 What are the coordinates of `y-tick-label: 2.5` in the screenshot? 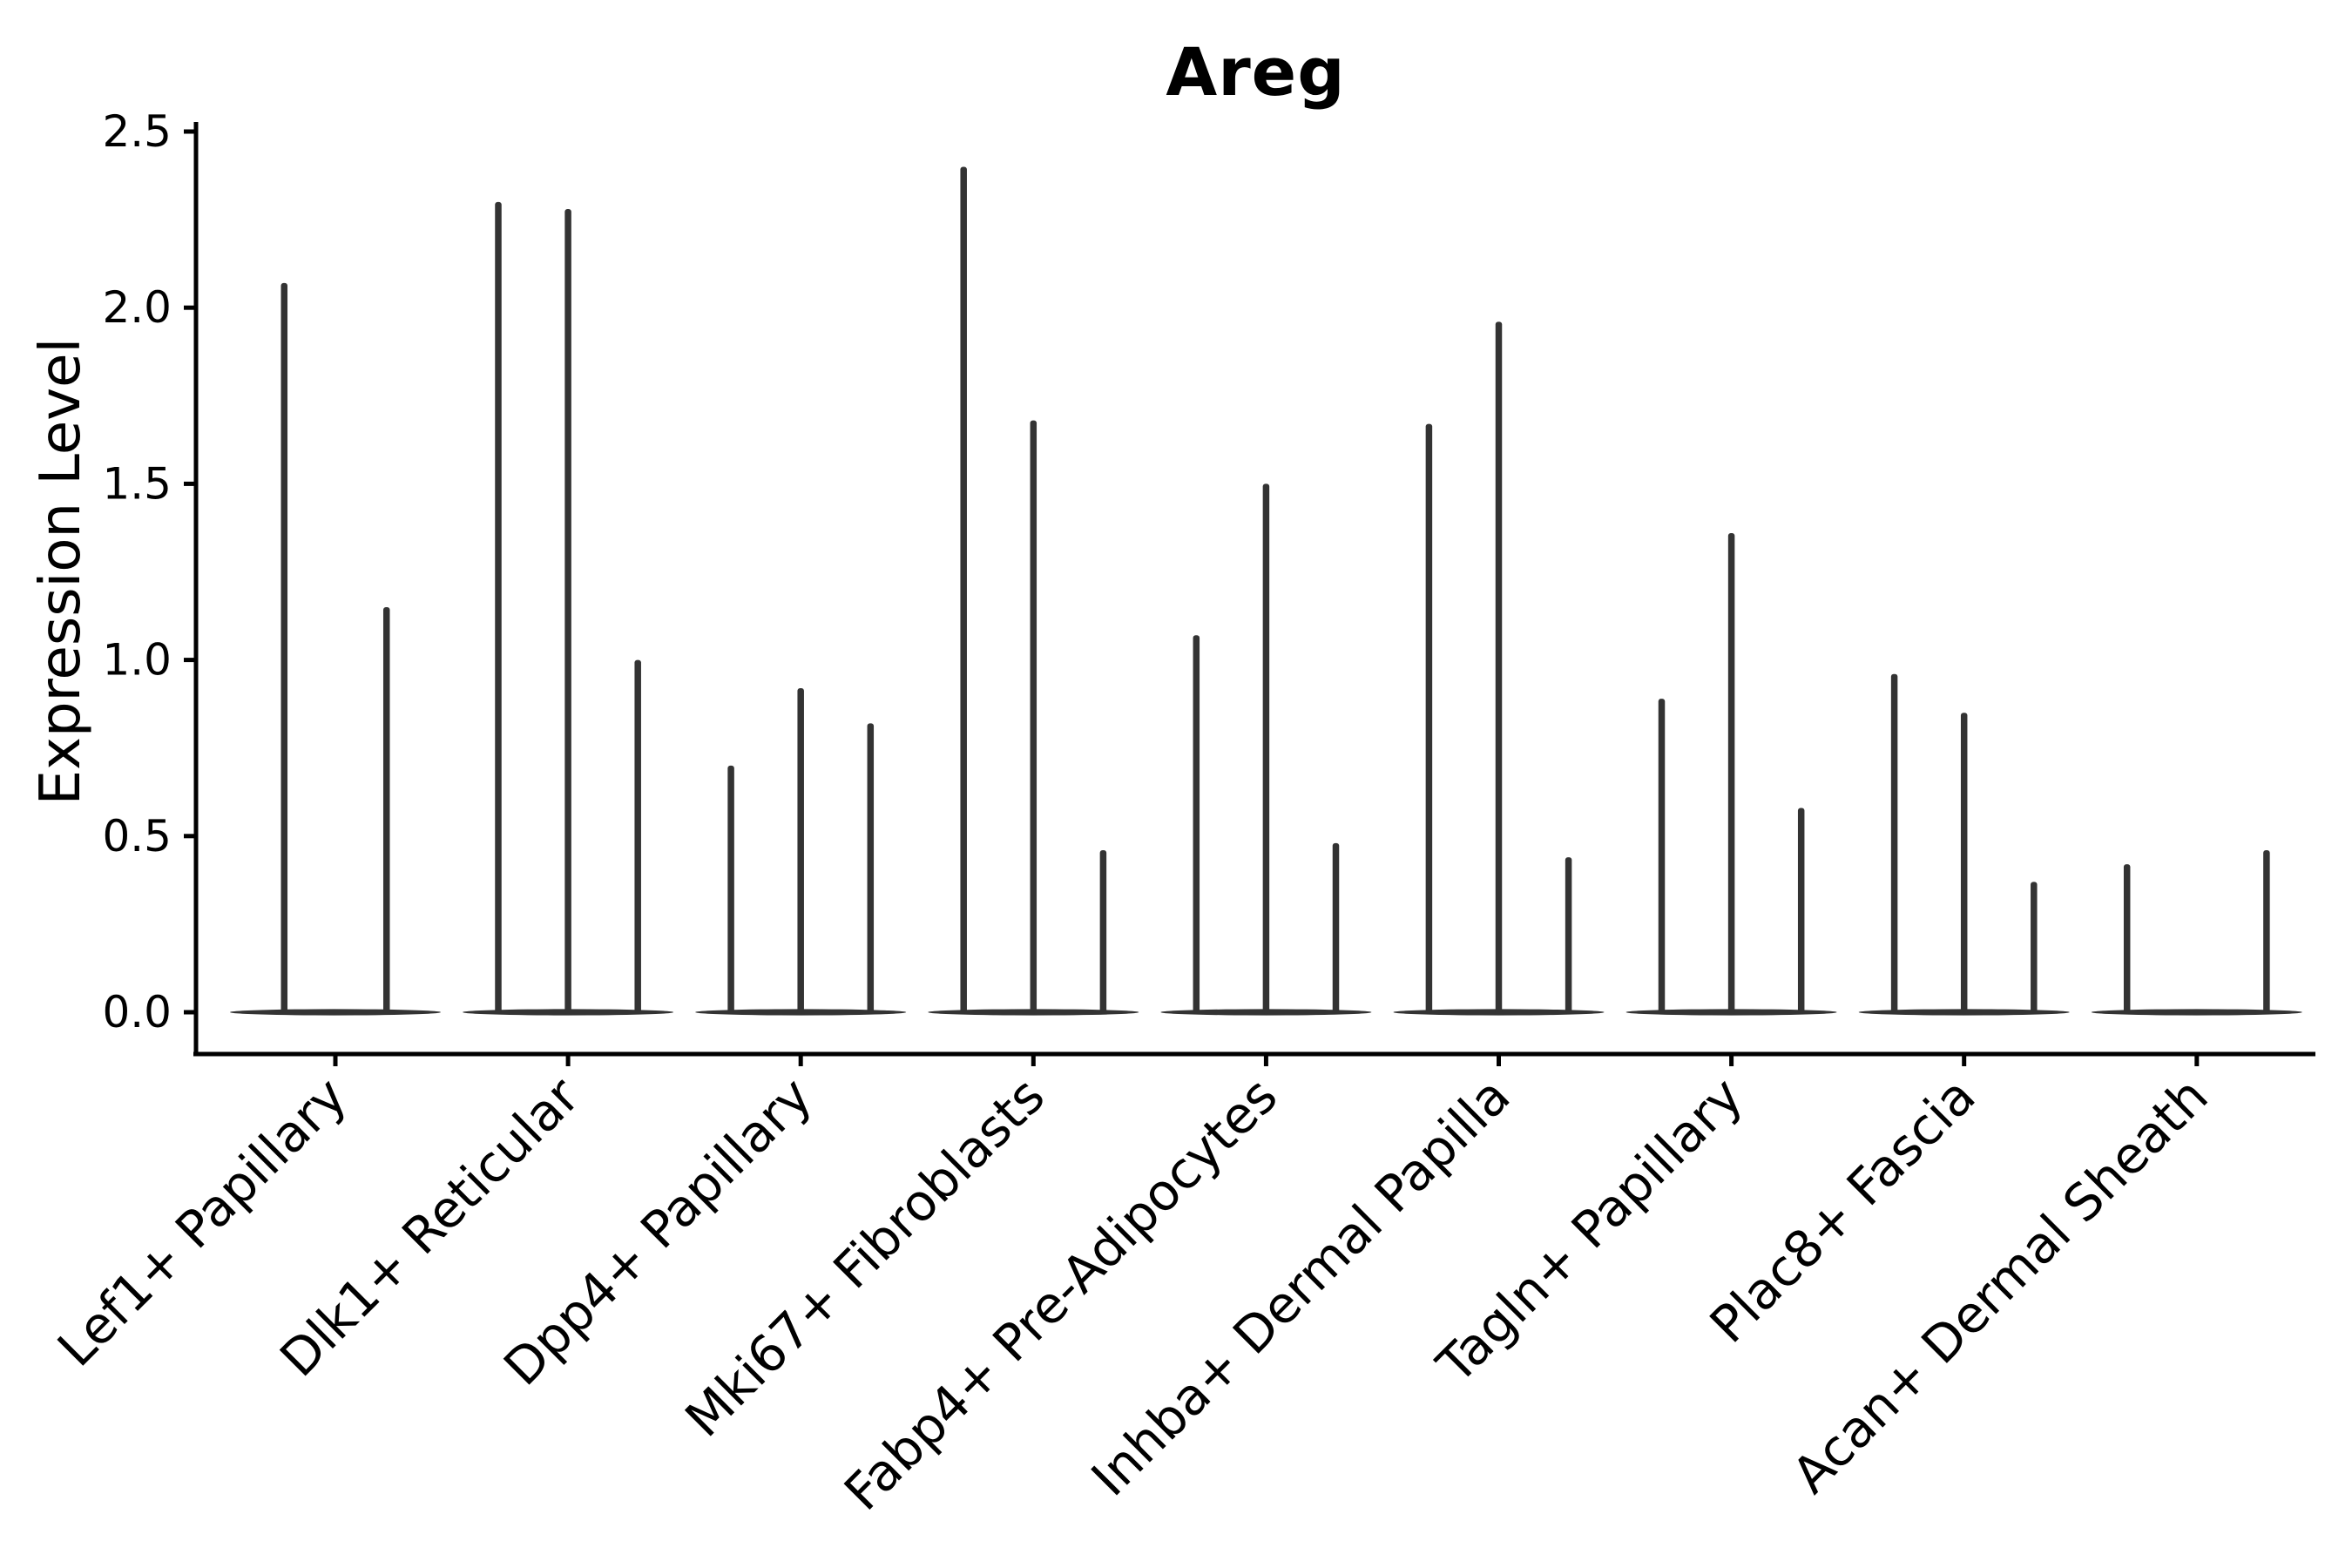 It's located at (137, 131).